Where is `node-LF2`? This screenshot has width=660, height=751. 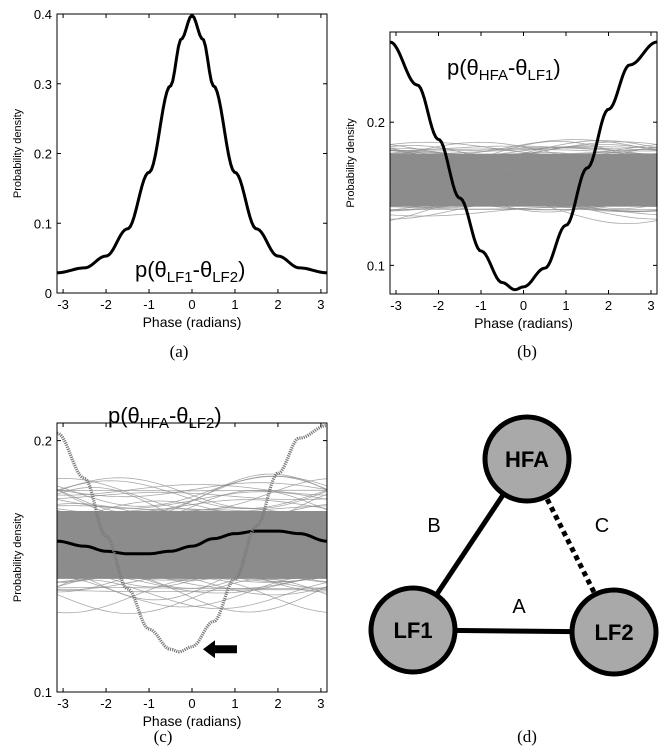
node-LF2 is located at coordinates (614, 632).